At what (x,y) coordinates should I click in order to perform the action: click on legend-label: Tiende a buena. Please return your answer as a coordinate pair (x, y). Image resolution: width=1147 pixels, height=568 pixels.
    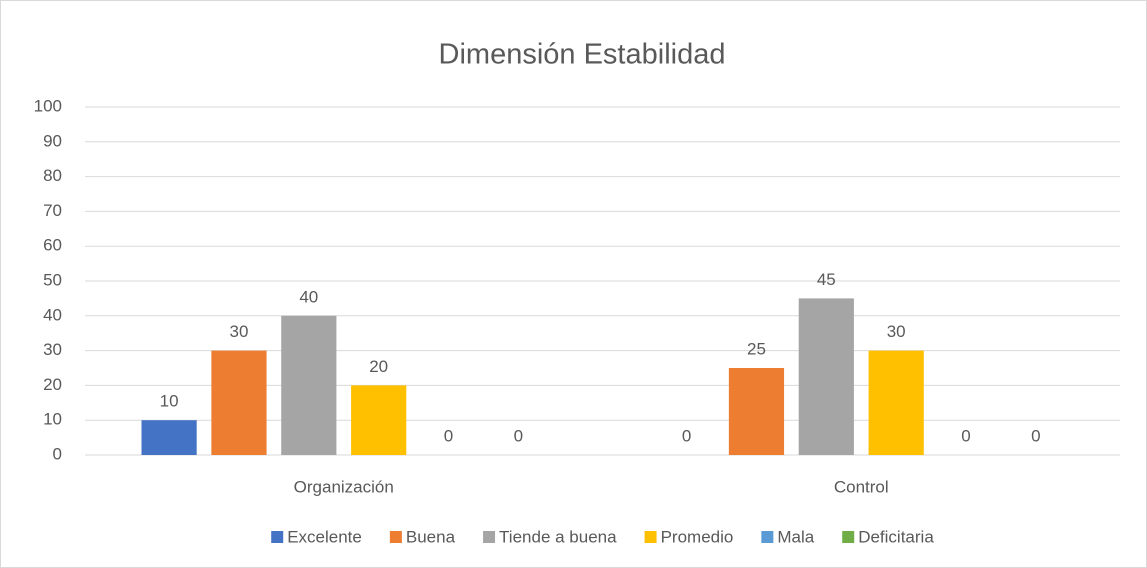
    Looking at the image, I should click on (558, 536).